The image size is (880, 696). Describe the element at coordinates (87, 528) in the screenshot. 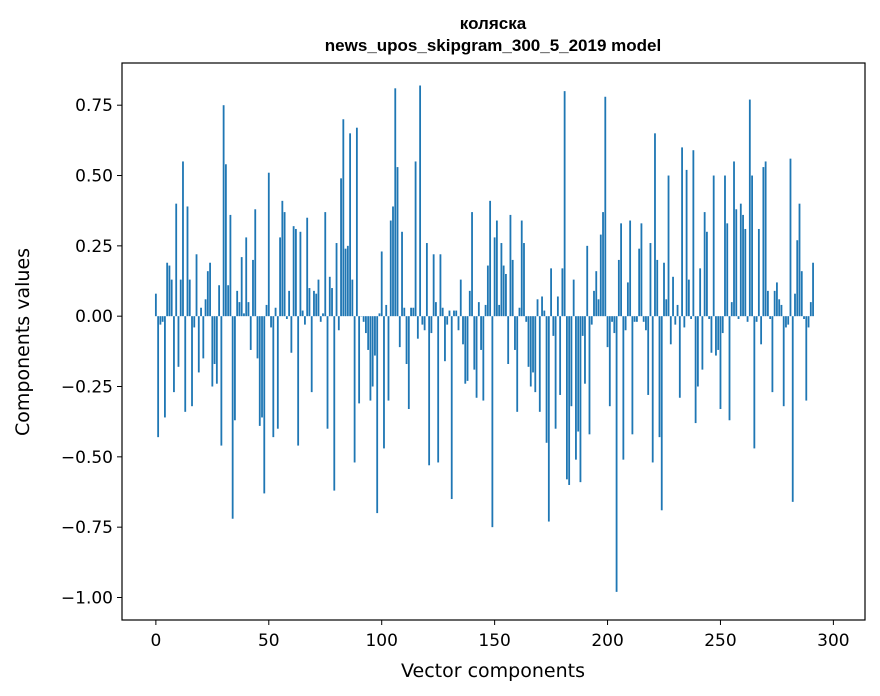

I see `y-tick-label: −0.75` at that location.